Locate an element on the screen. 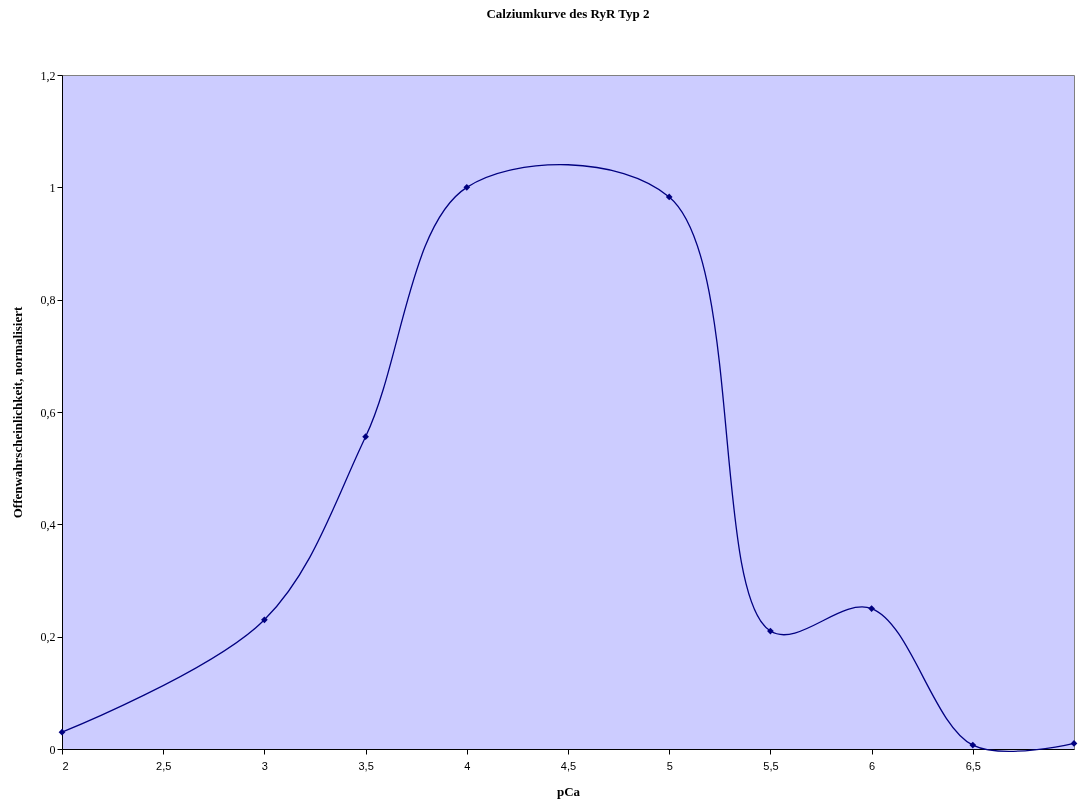 The width and height of the screenshot is (1092, 804). y-tick-label: 1 is located at coordinates (52, 187).